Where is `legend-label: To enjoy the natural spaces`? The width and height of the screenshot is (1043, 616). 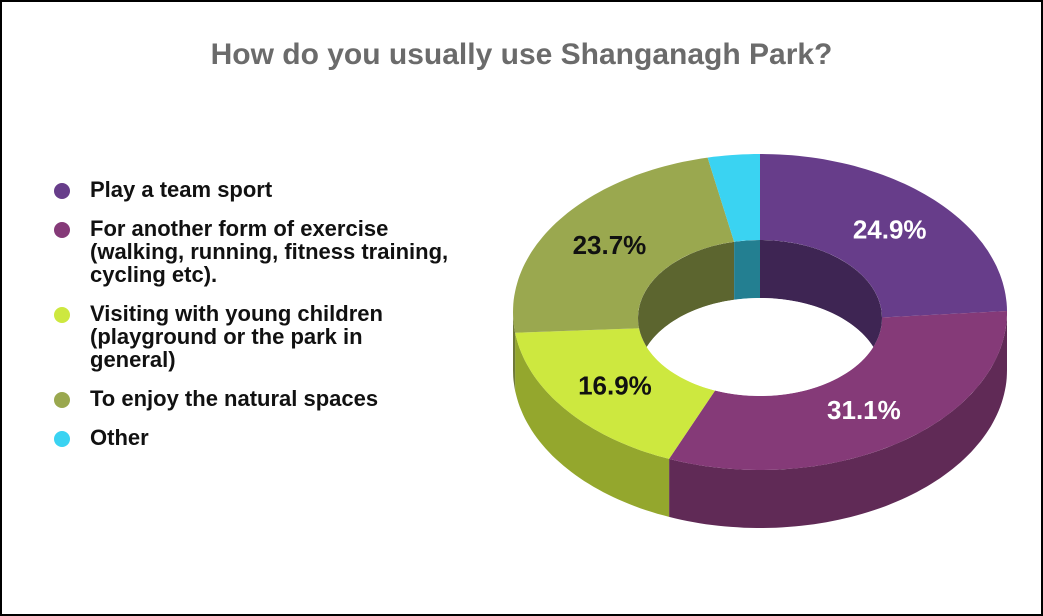 legend-label: To enjoy the natural spaces is located at coordinates (234, 398).